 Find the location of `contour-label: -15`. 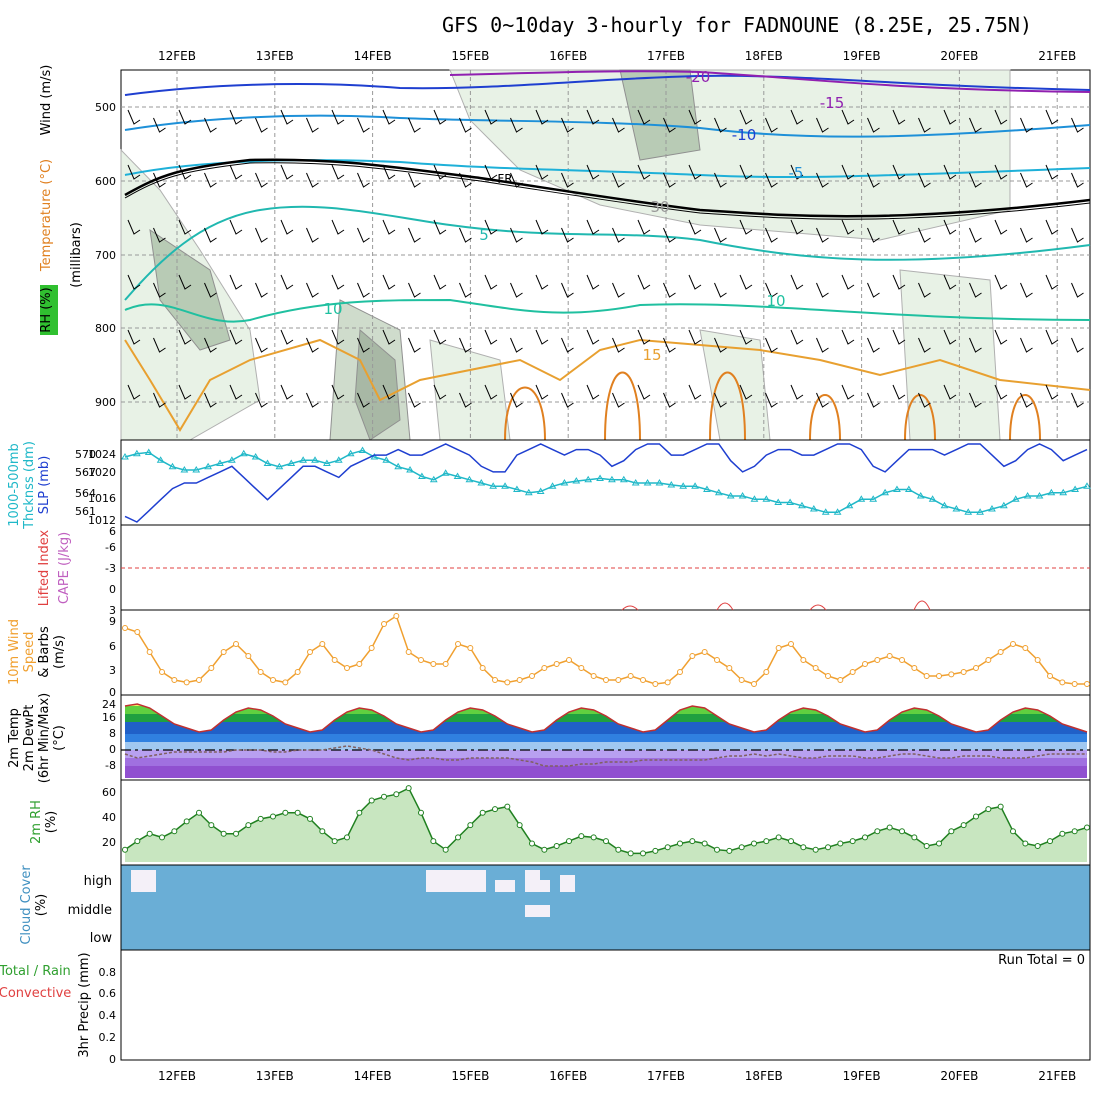

contour-label: -15 is located at coordinates (832, 103).